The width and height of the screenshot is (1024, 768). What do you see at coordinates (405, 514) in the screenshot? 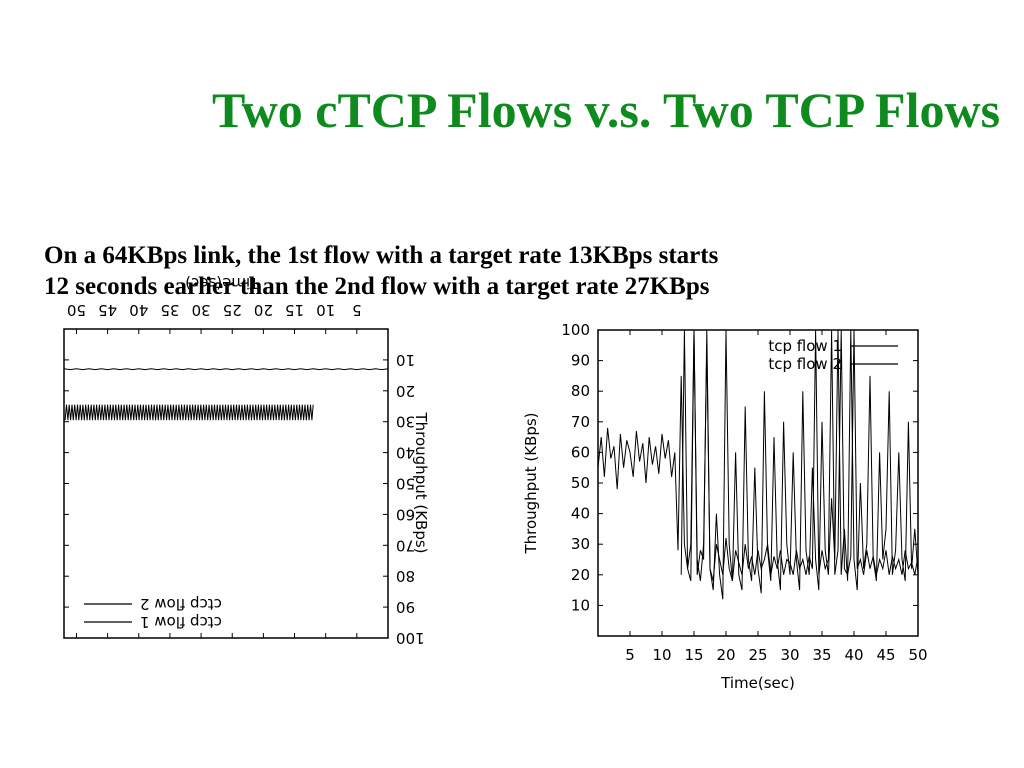
I see `left-ytick-label: 60` at bounding box center [405, 514].